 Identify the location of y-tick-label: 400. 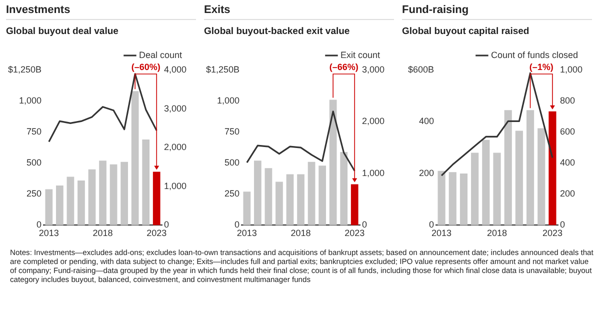
(426, 121).